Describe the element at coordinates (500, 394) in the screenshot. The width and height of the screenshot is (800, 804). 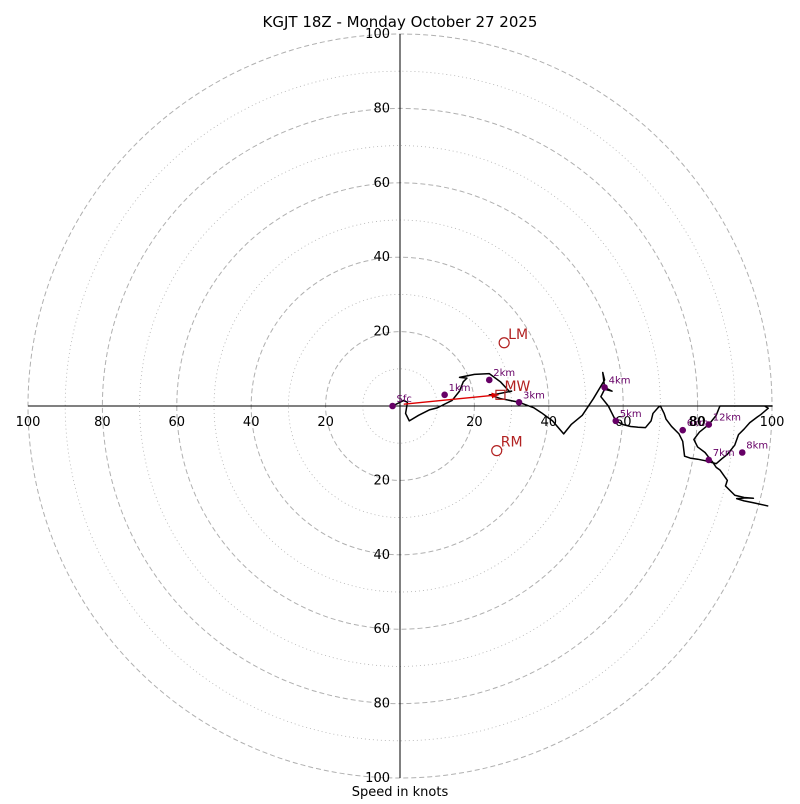
I see `storm-marker-square` at that location.